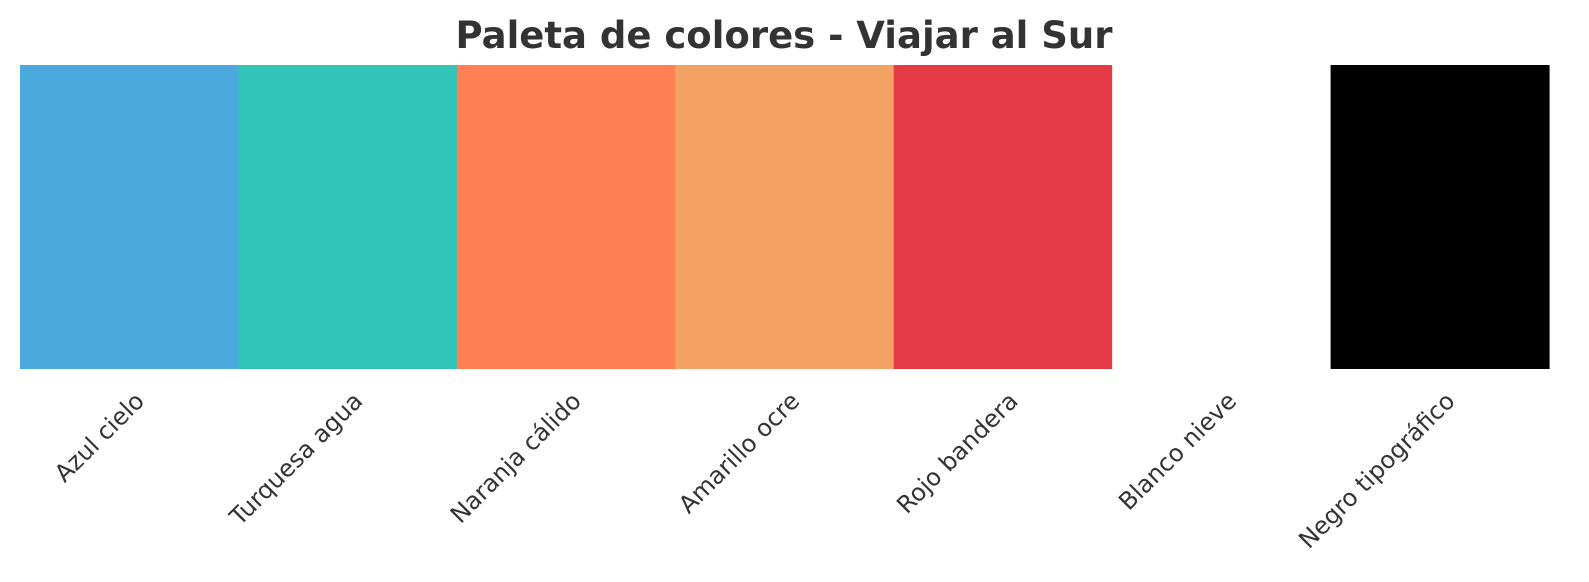  Describe the element at coordinates (957, 453) in the screenshot. I see `label-rojo-bandera: Rojo bandera` at that location.